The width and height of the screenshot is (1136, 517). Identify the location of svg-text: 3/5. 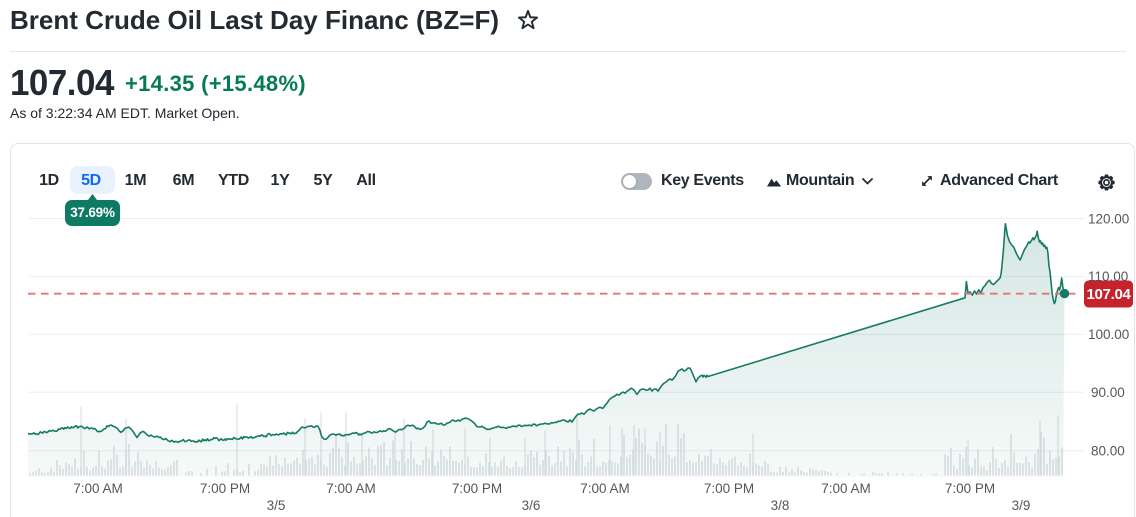
(276, 505).